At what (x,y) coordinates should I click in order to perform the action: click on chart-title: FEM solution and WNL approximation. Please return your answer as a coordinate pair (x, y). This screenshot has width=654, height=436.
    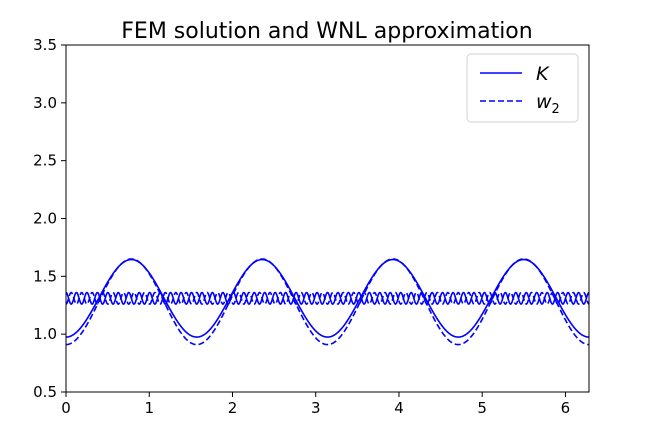
    Looking at the image, I should click on (326, 31).